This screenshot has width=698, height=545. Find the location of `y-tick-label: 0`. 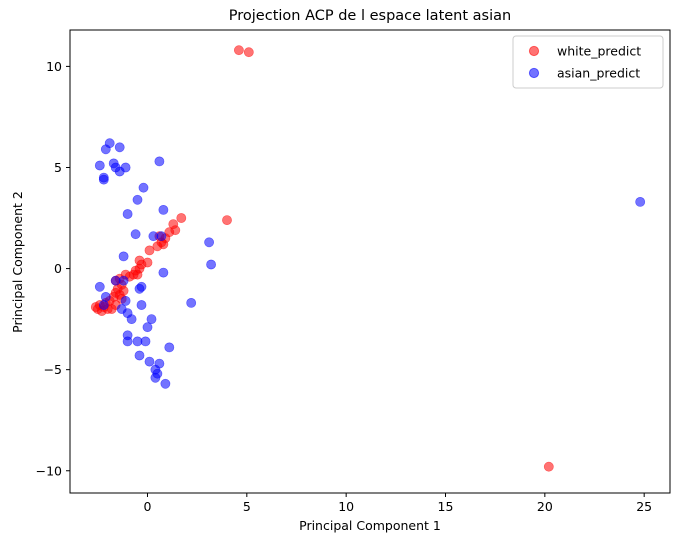

y-tick-label: 0 is located at coordinates (58, 268).